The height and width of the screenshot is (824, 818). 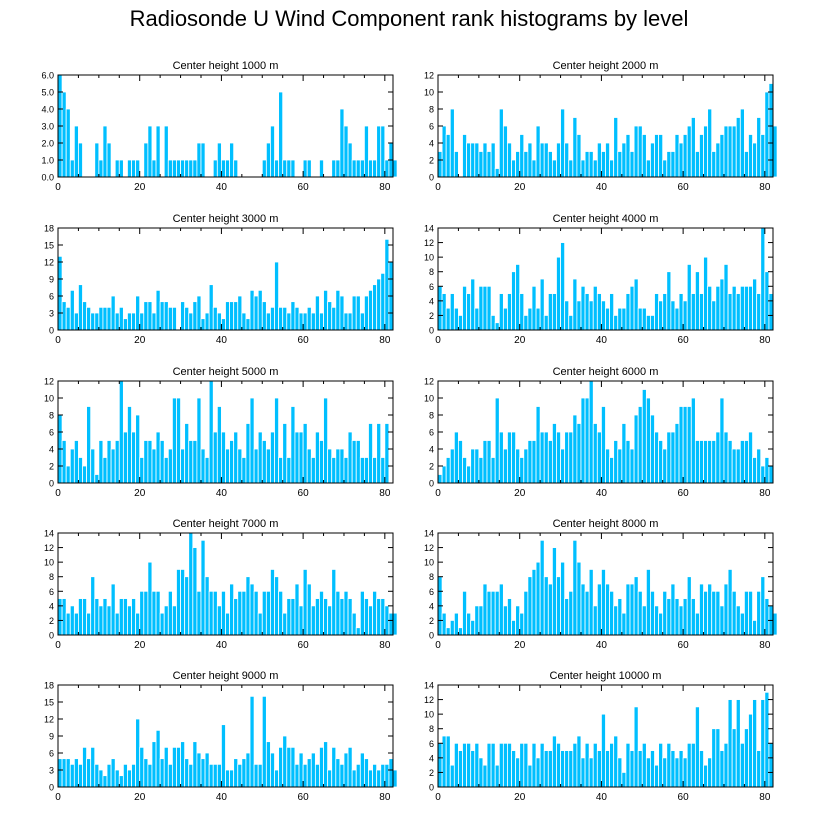 What do you see at coordinates (605, 279) in the screenshot?
I see `plot-frame` at bounding box center [605, 279].